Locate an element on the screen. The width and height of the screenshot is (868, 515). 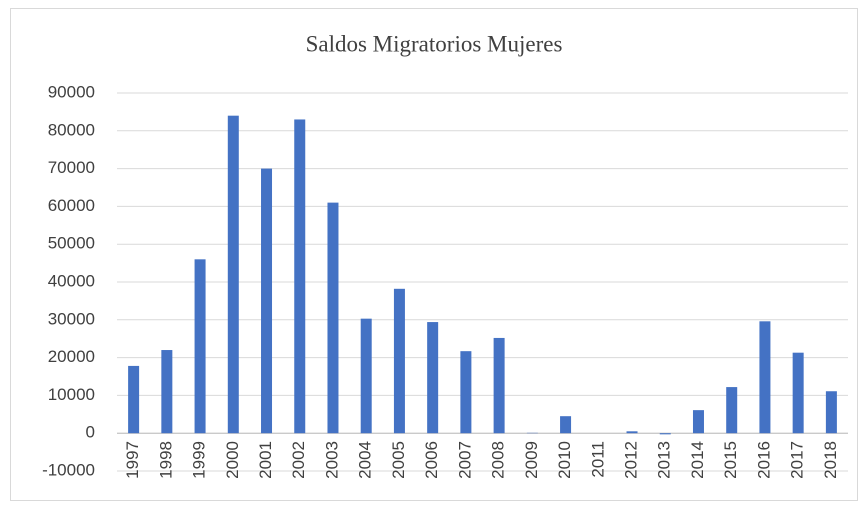
y-tick-label: 50000 is located at coordinates (71, 243).